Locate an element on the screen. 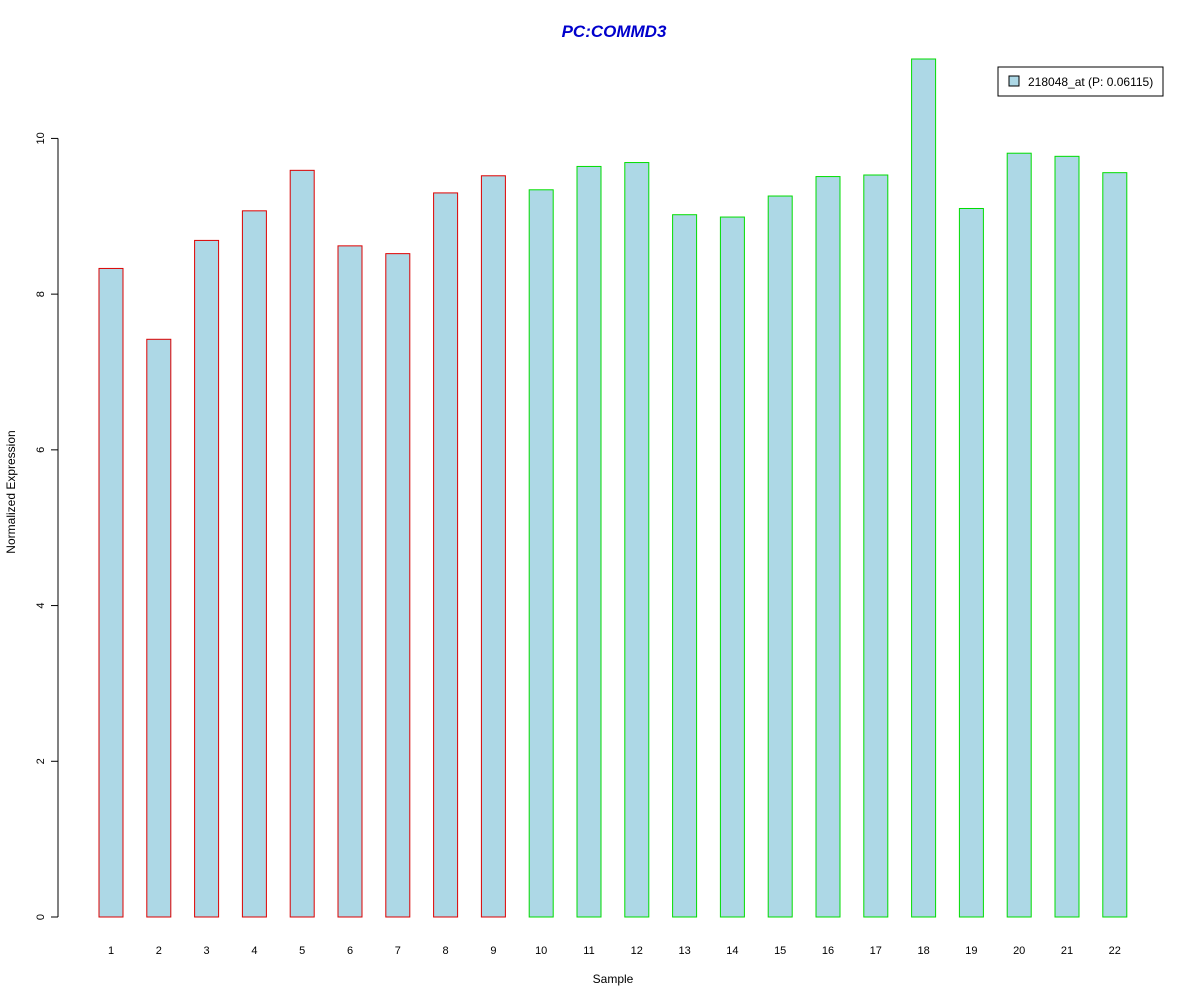 This screenshot has width=1200, height=1000. legend-box is located at coordinates (1080, 81).